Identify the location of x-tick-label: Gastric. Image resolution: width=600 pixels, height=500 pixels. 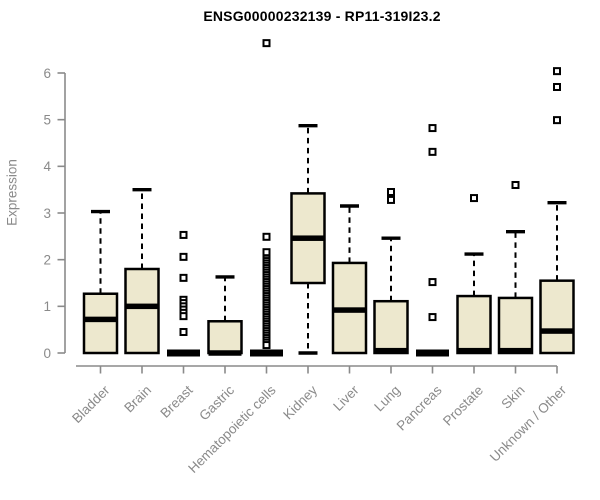
(216, 402).